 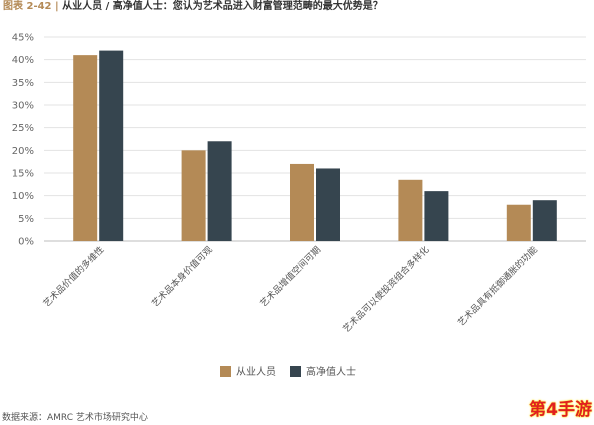 I want to click on y-tick-label: 10%, so click(x=23, y=196).